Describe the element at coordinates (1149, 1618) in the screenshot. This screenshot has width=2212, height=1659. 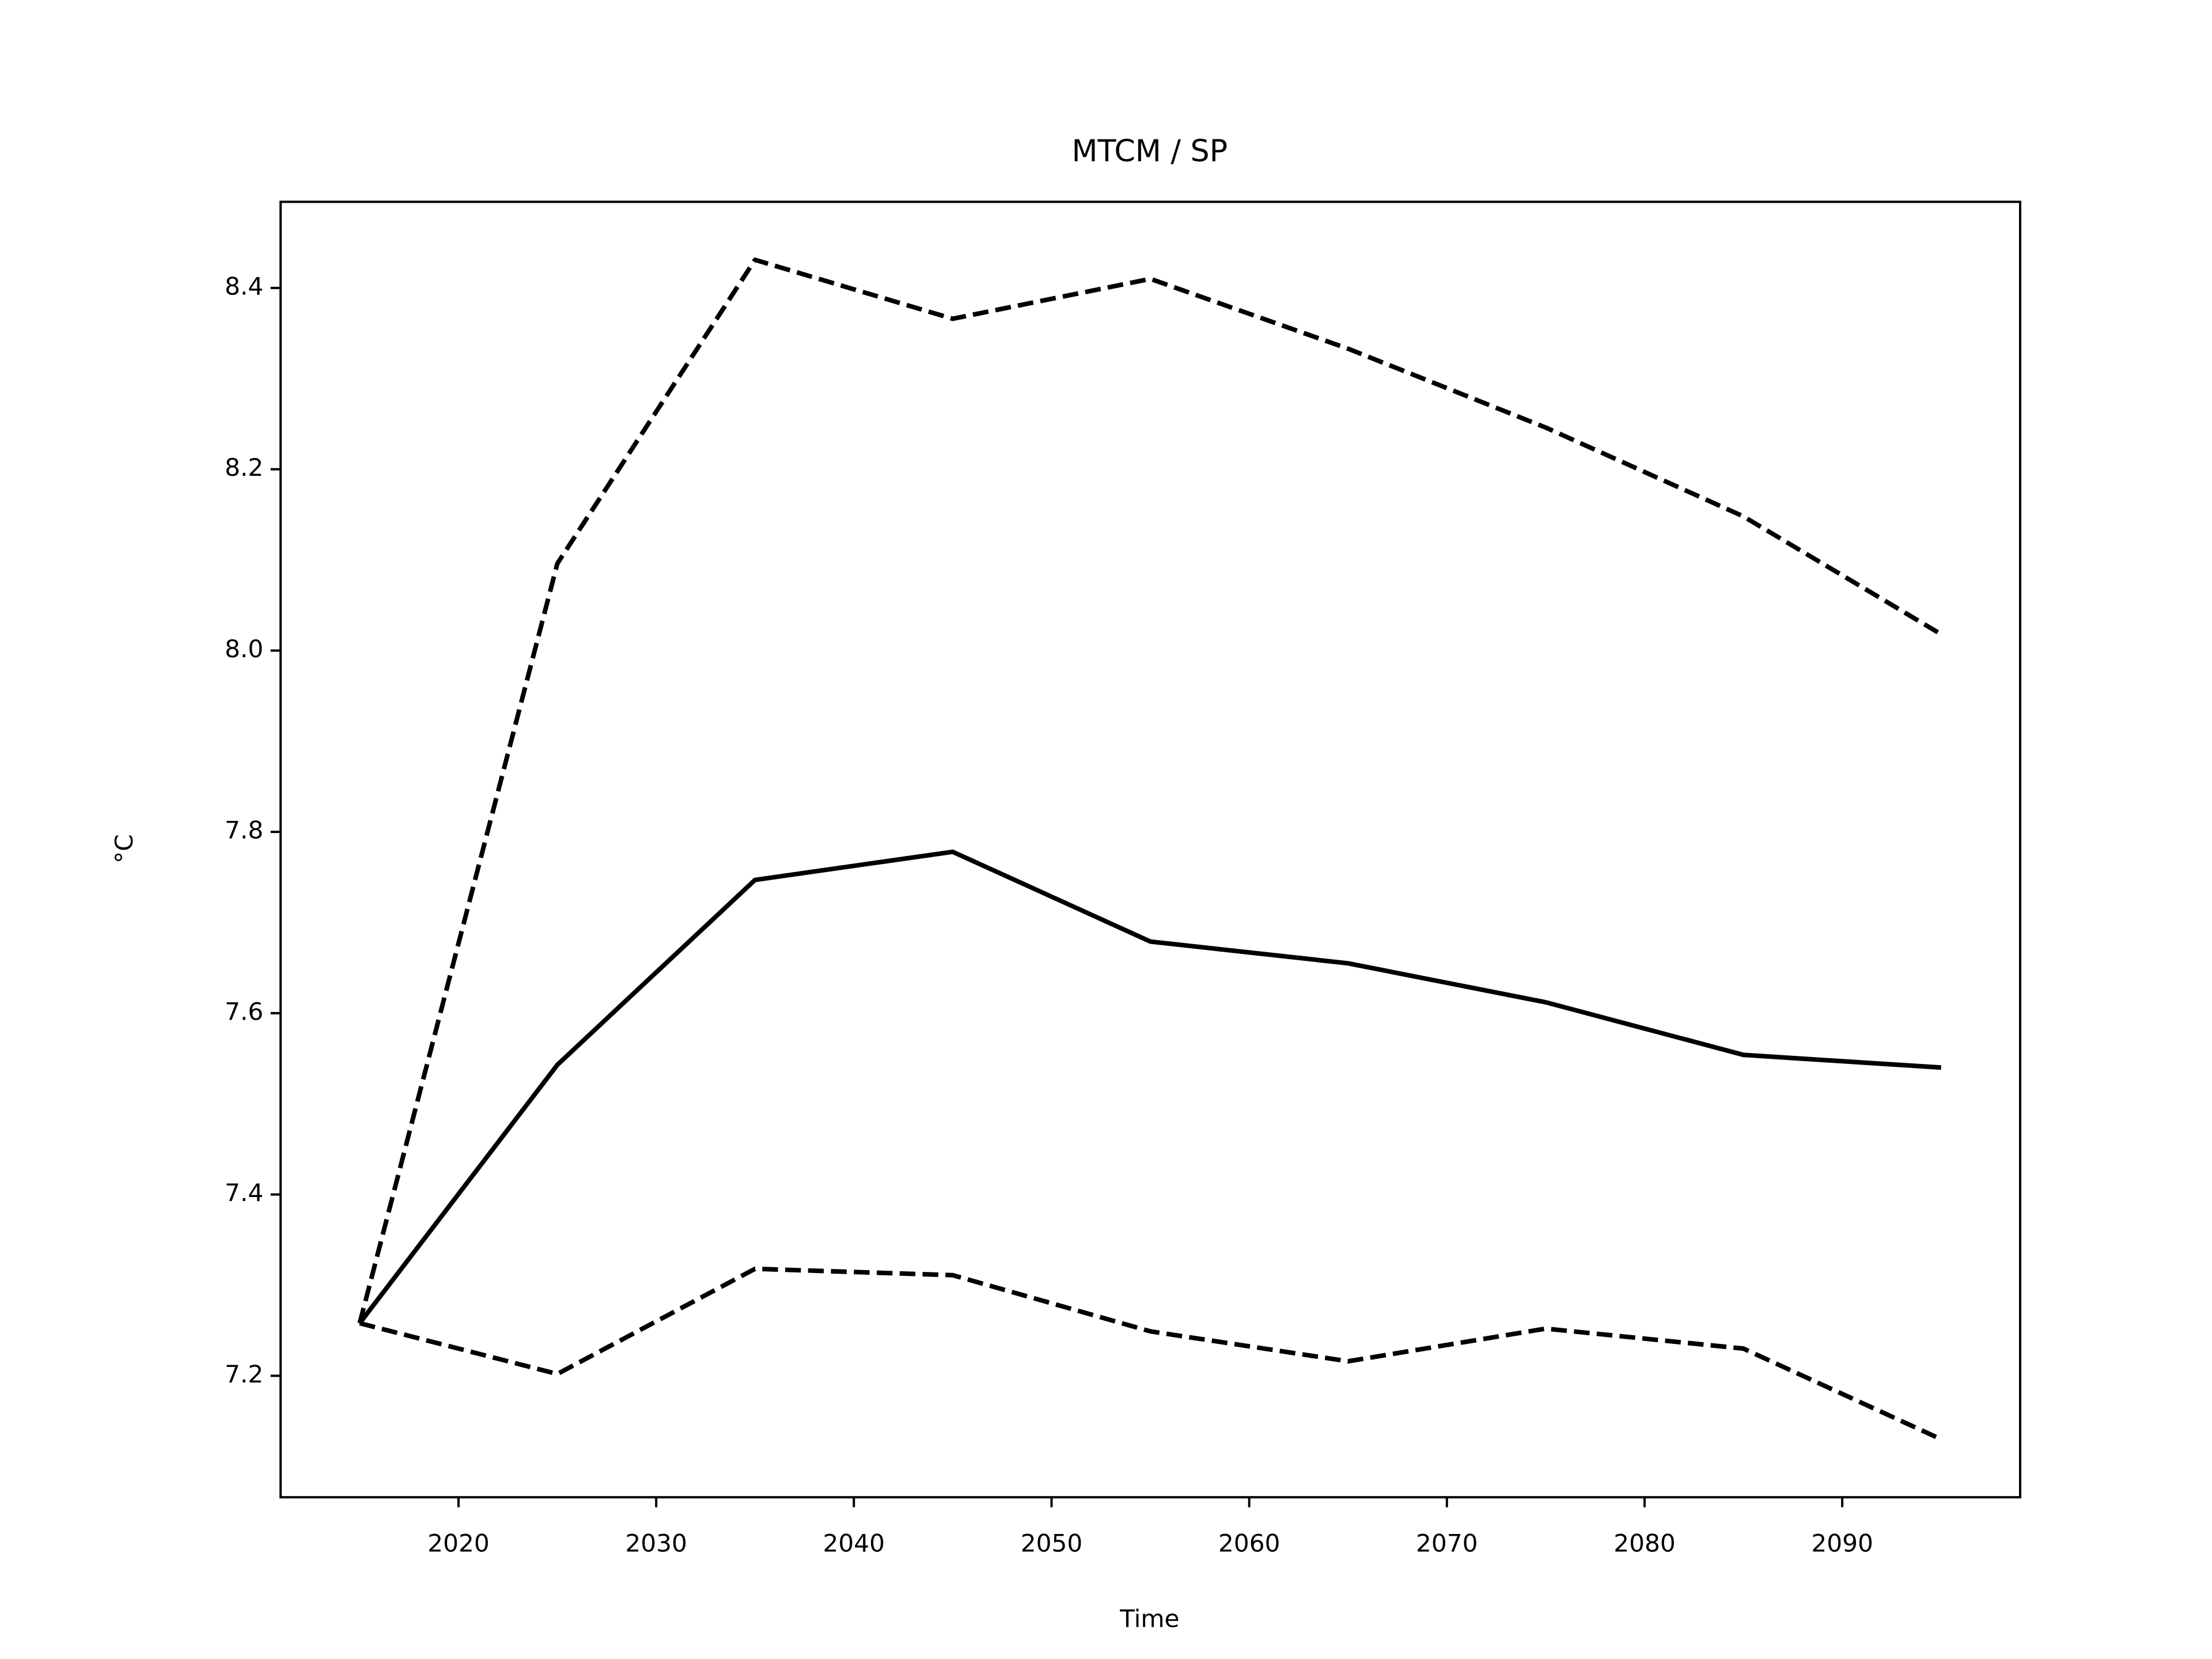
I see `x-axis-label: Time` at that location.